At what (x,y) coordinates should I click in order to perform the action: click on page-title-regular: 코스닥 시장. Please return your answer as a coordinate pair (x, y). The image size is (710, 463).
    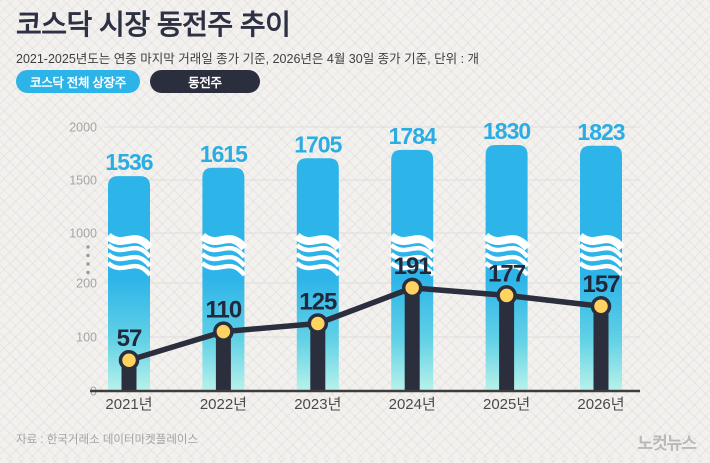
    Looking at the image, I should click on (86, 24).